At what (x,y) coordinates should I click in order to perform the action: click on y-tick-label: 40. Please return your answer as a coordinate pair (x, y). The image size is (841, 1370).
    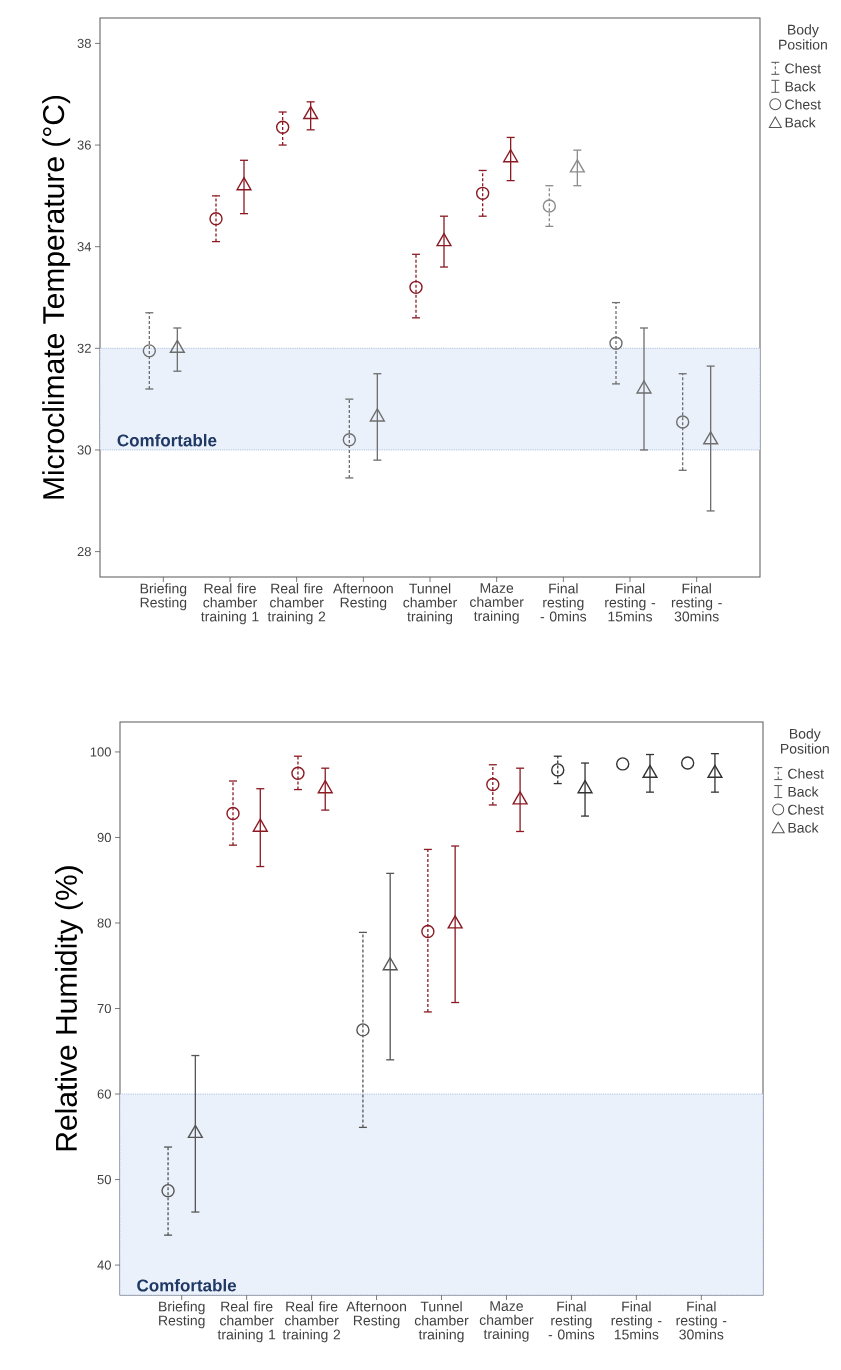
    Looking at the image, I should click on (104, 1265).